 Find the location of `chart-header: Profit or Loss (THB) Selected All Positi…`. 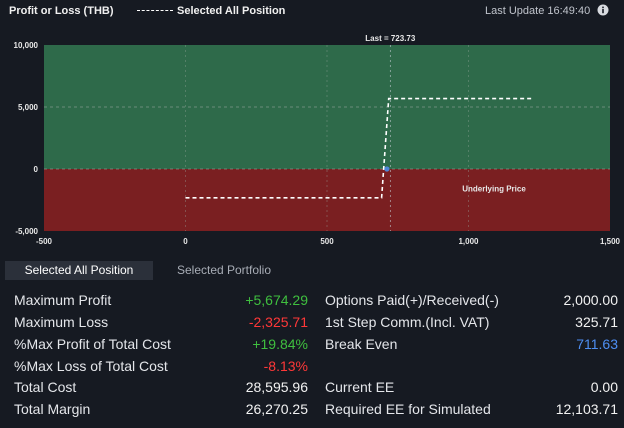

chart-header: Profit or Loss (THB) Selected All Positi… is located at coordinates (312, 12).